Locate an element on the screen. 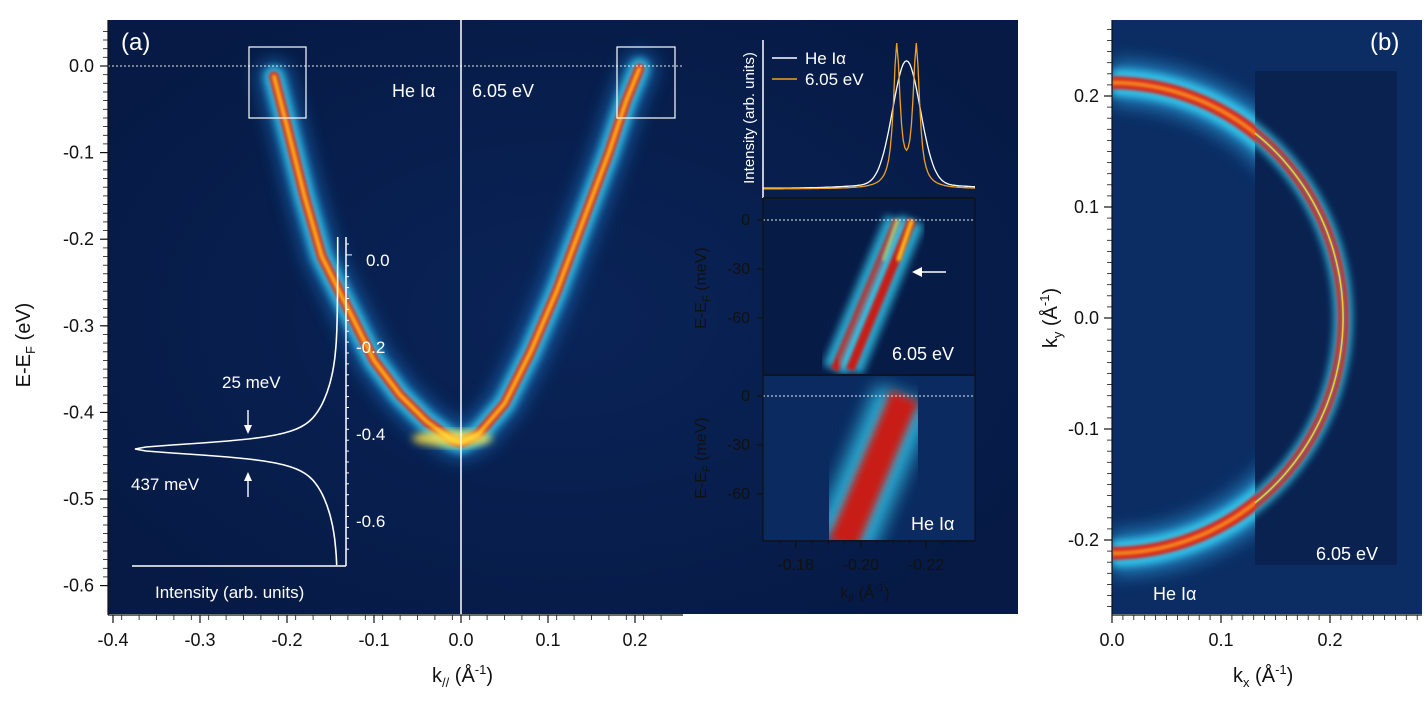 The height and width of the screenshot is (702, 1427). edc-tick-label: -0.2 is located at coordinates (370, 347).